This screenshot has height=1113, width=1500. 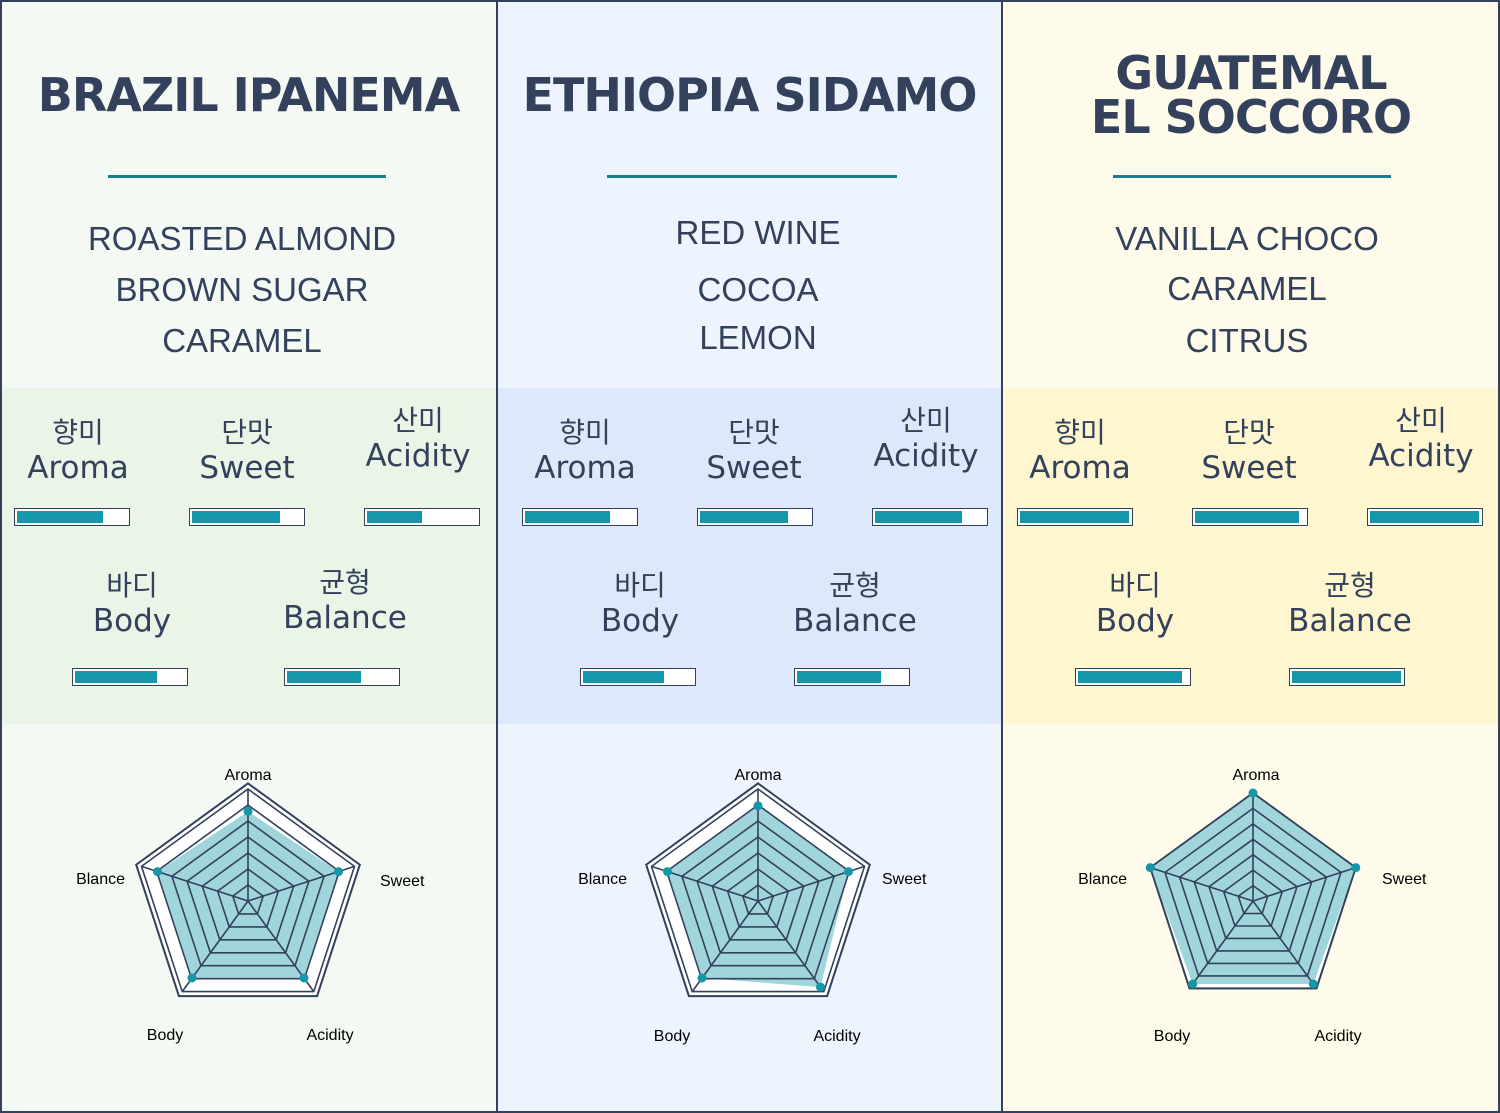 What do you see at coordinates (242, 289) in the screenshot?
I see `flavor-note: BROWN SUGAR` at bounding box center [242, 289].